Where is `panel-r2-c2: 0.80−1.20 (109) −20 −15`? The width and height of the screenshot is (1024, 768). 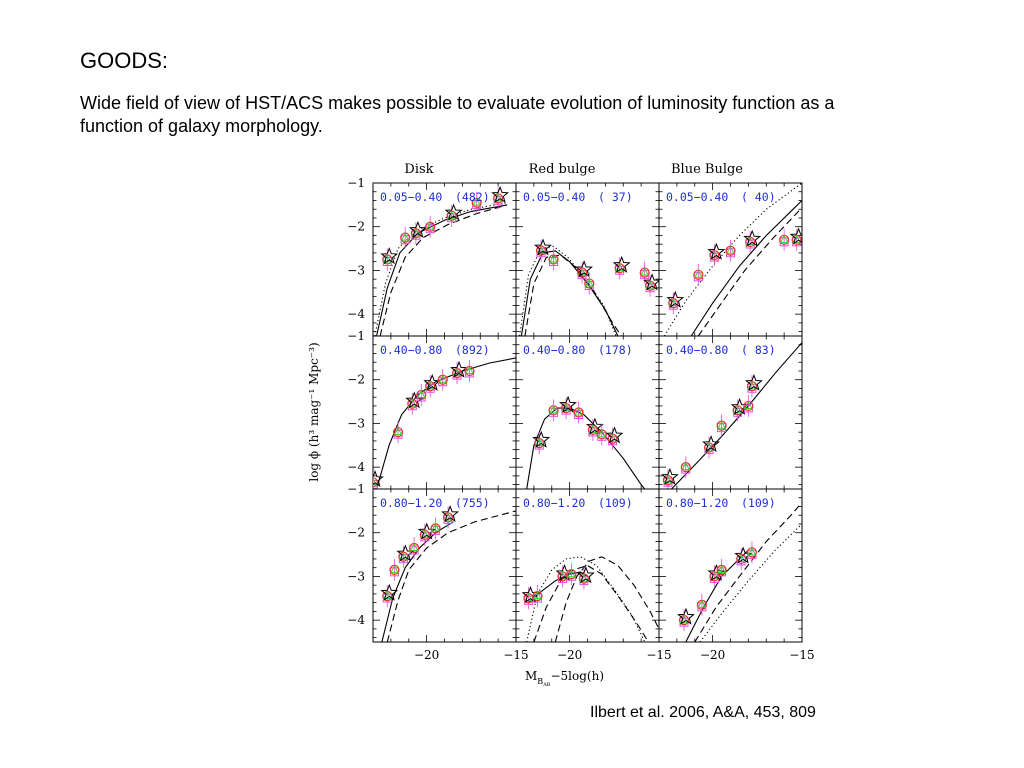 panel-r2-c2: 0.80−1.20 (109) −20 −15 is located at coordinates (736, 575).